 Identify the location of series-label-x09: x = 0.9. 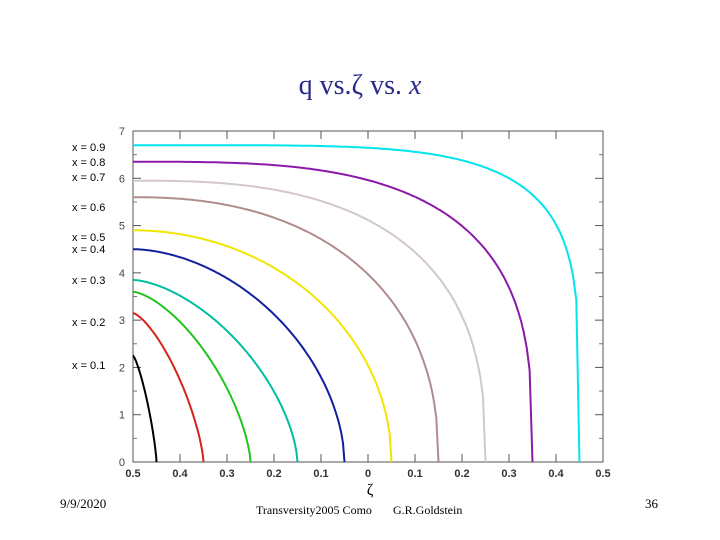
(89, 148).